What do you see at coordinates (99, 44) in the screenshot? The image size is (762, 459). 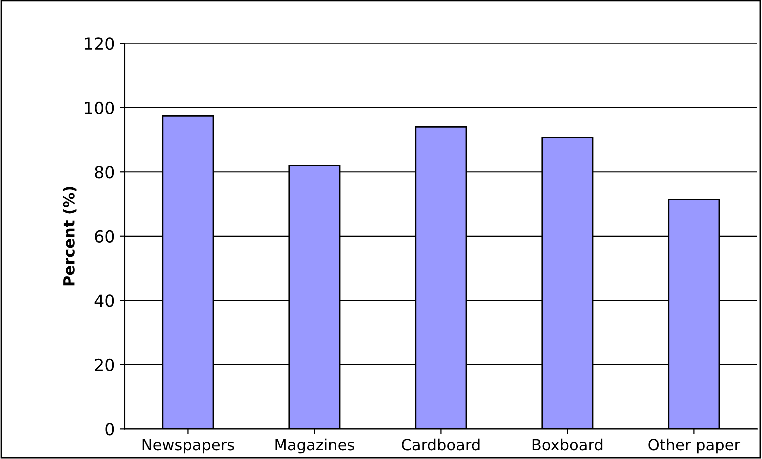 I see `y-tick-label: 120` at bounding box center [99, 44].